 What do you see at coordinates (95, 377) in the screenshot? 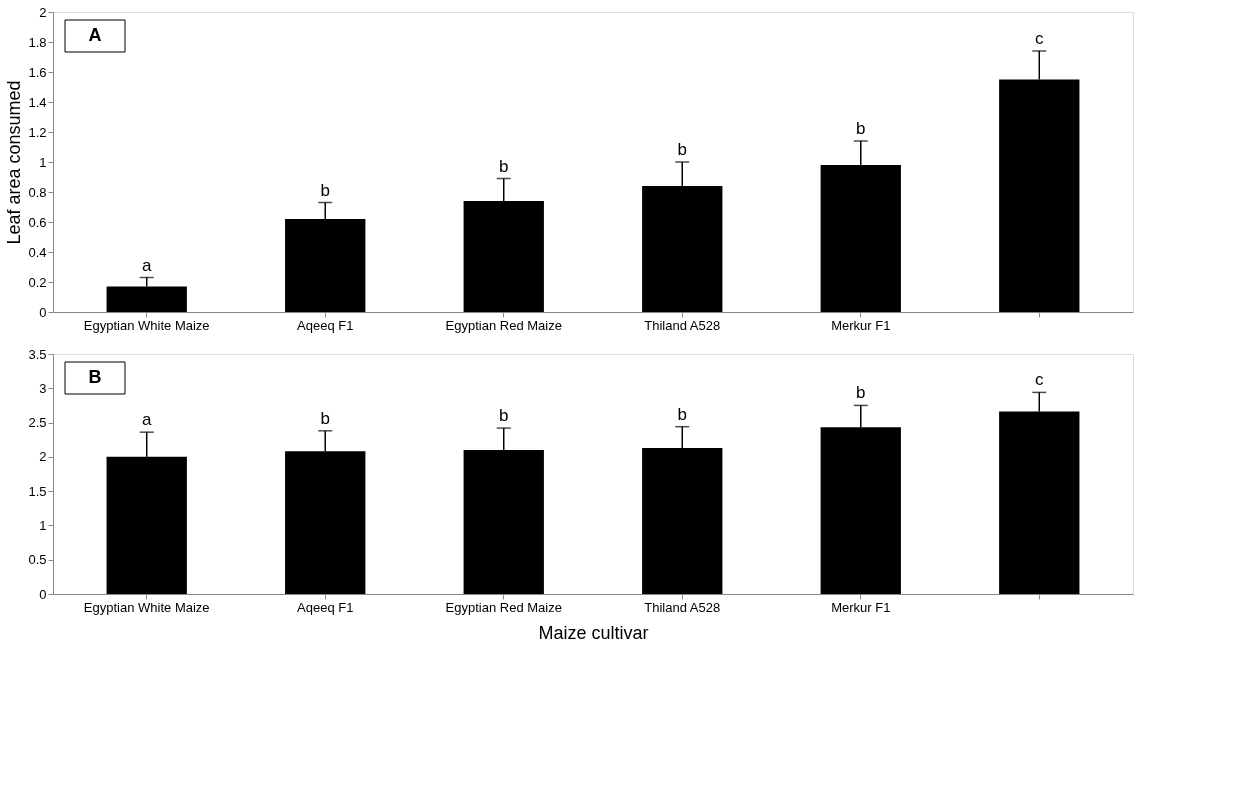
I see `annotation: B` at bounding box center [95, 377].